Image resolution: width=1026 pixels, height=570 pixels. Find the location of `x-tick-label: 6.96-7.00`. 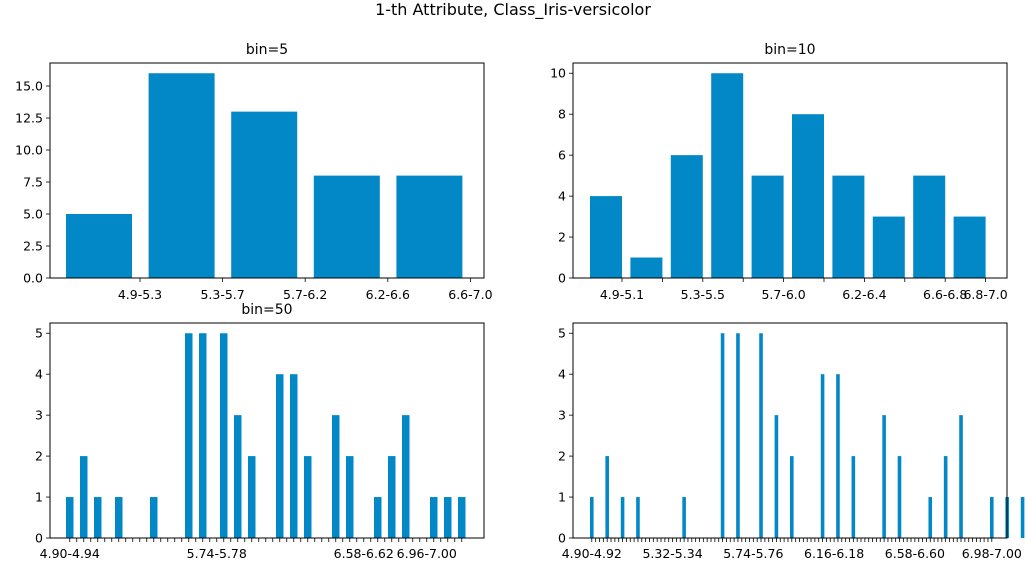

x-tick-label: 6.96-7.00 is located at coordinates (427, 553).